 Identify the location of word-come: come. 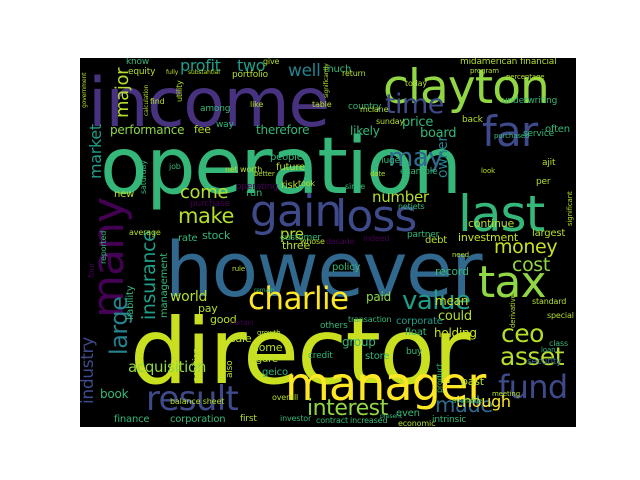
(204, 192).